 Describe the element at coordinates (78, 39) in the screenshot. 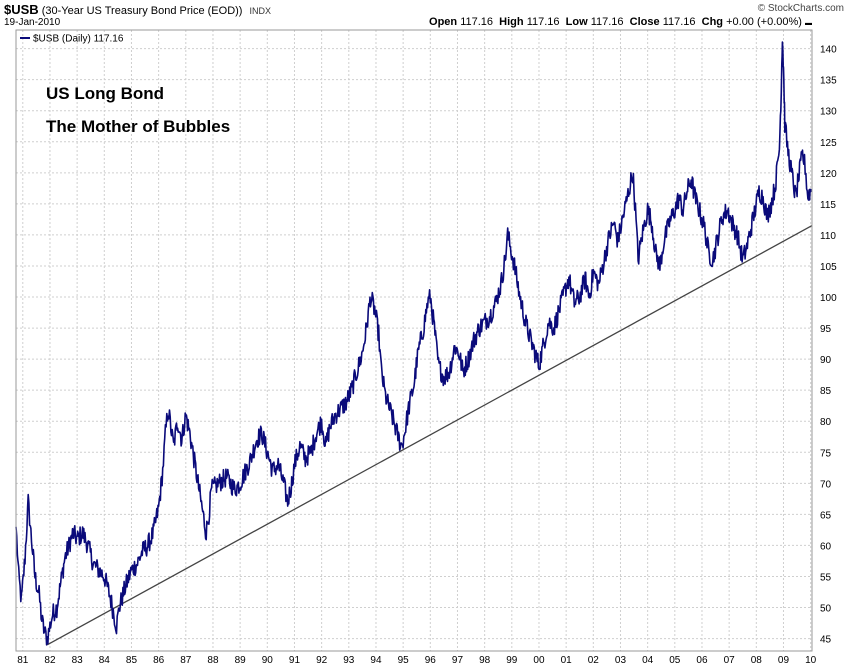

I see `legend-label: $USB (Daily) 117.16` at that location.